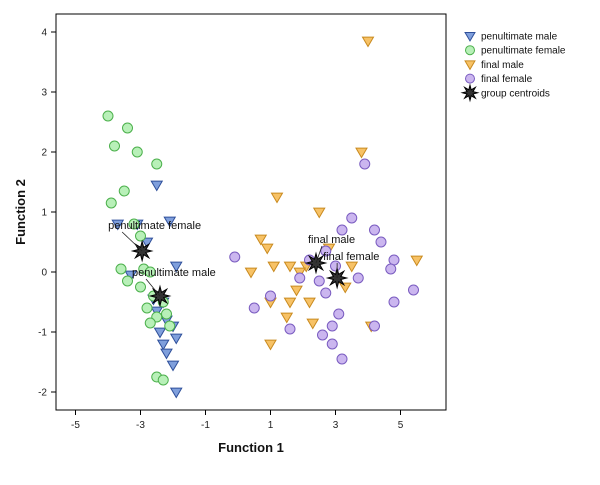  I want to click on legend-entry-final-male: final male, so click(494, 65).